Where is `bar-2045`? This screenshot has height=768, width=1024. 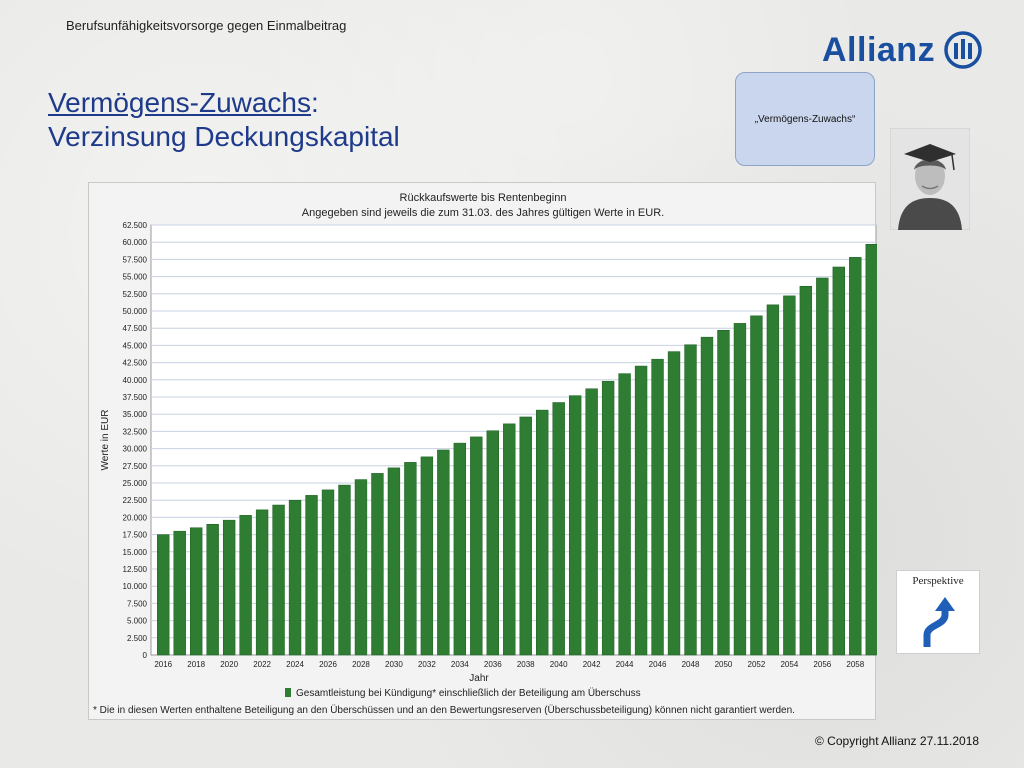 bar-2045 is located at coordinates (641, 510).